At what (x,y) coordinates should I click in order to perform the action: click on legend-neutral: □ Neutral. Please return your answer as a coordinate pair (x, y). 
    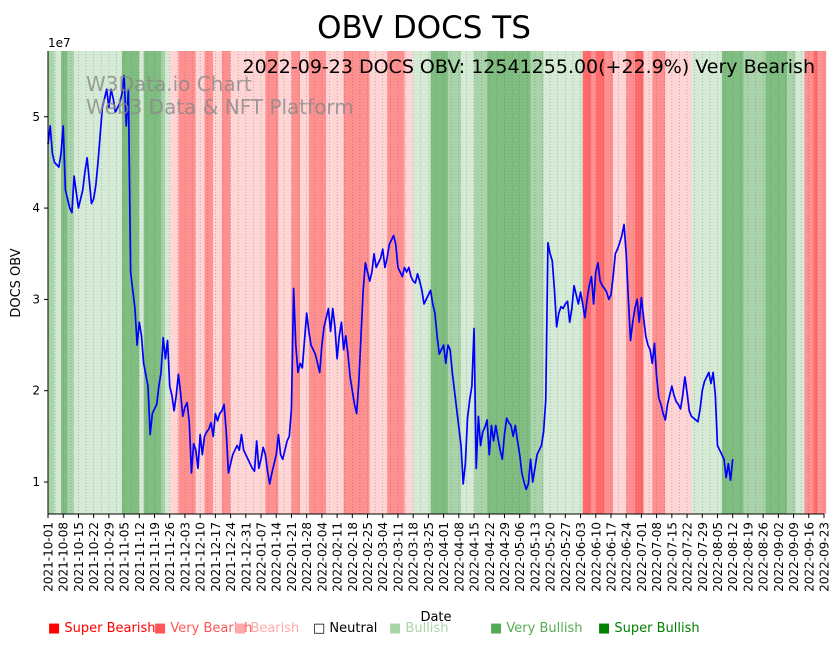
    Looking at the image, I should click on (345, 628).